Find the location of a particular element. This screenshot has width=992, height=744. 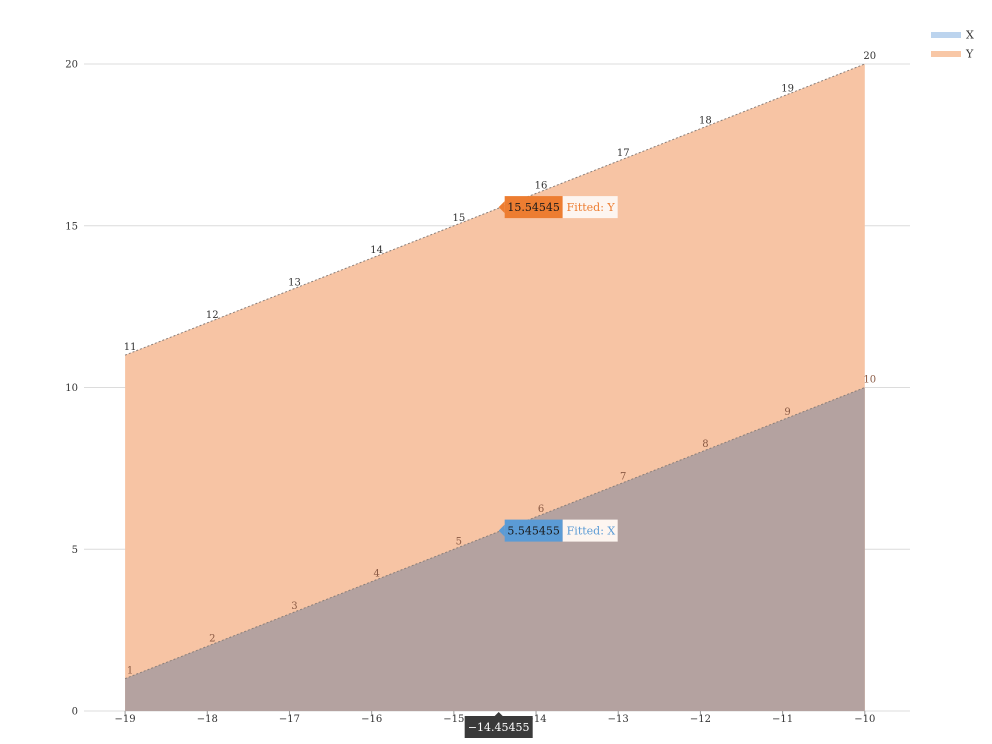

y-tick-label: 15 is located at coordinates (71, 226).